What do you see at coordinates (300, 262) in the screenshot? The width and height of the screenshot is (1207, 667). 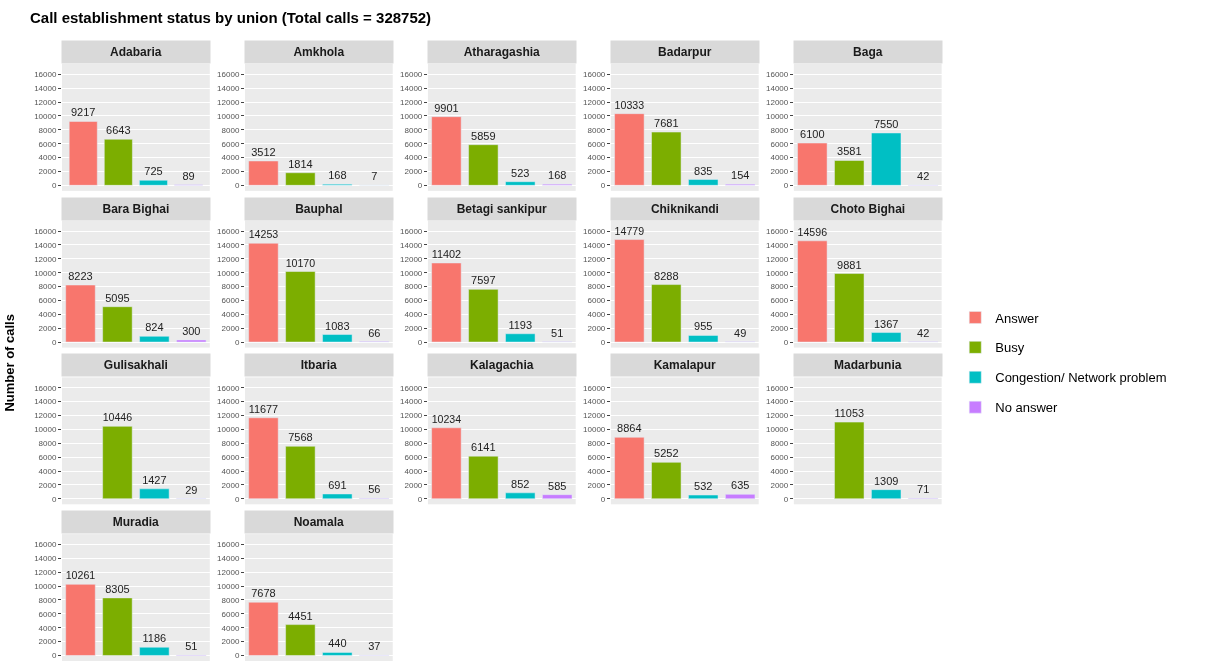 I see `data-label: 10170` at bounding box center [300, 262].